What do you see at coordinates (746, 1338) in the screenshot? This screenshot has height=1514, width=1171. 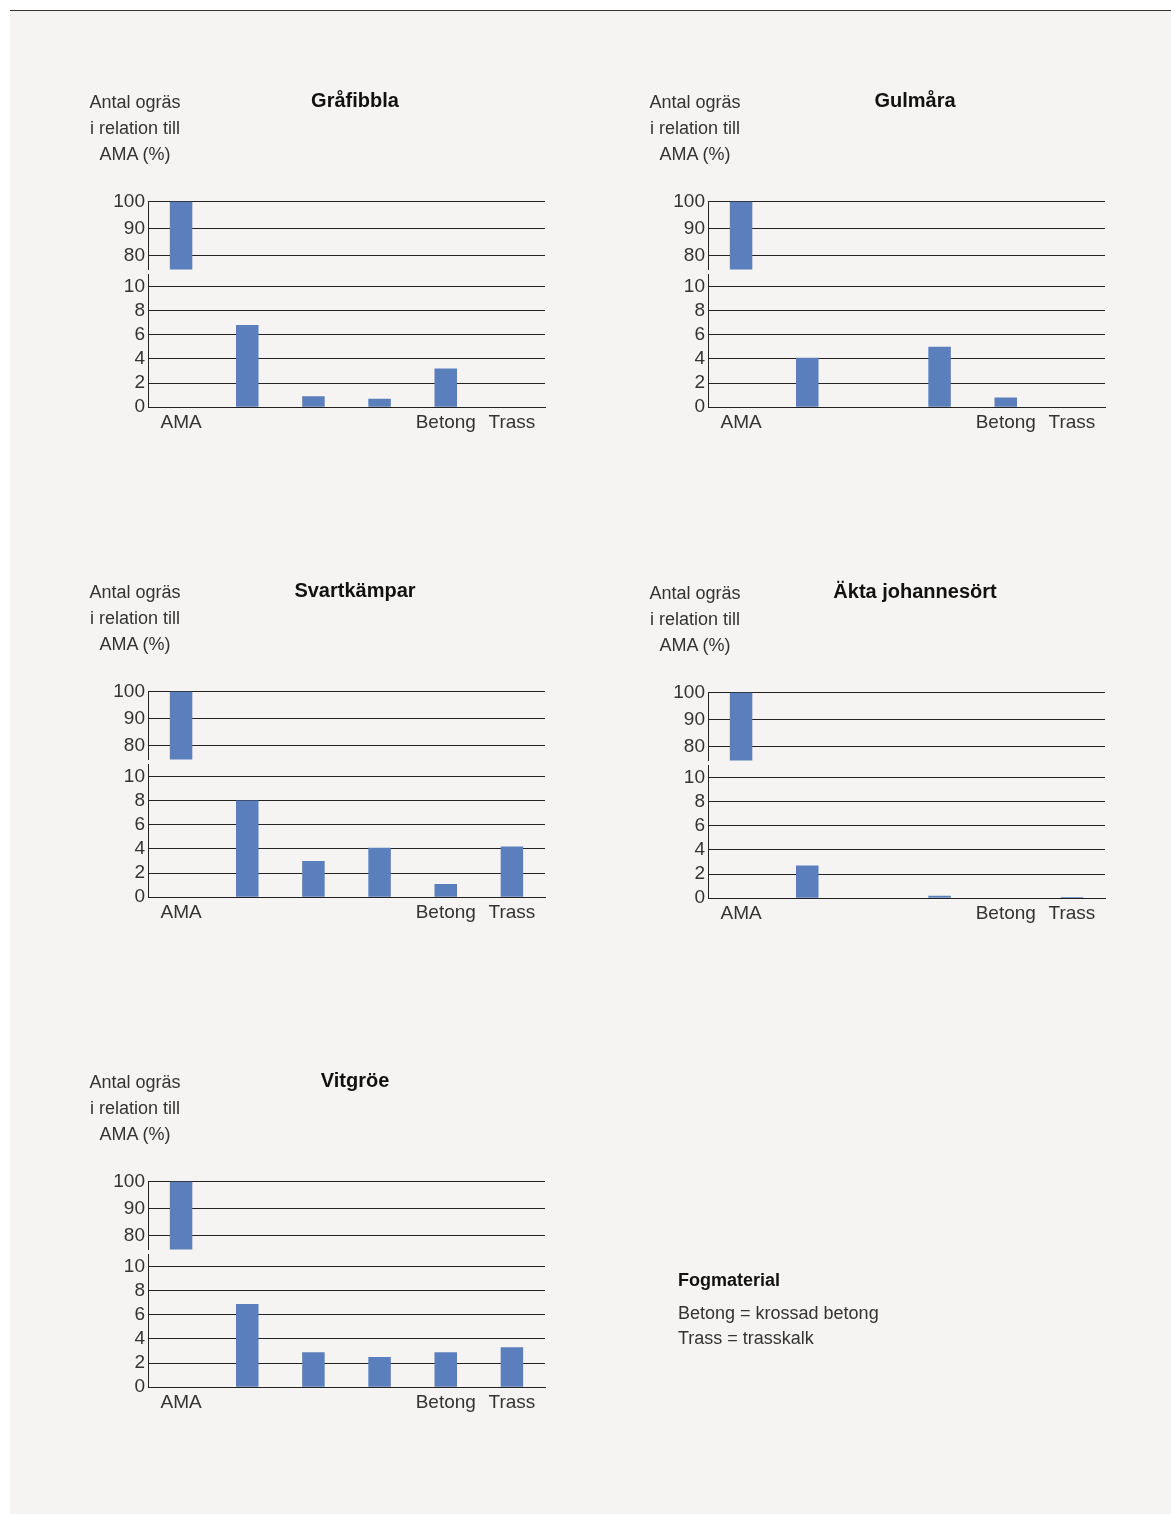 I see `text: Trass = trasskalk` at bounding box center [746, 1338].